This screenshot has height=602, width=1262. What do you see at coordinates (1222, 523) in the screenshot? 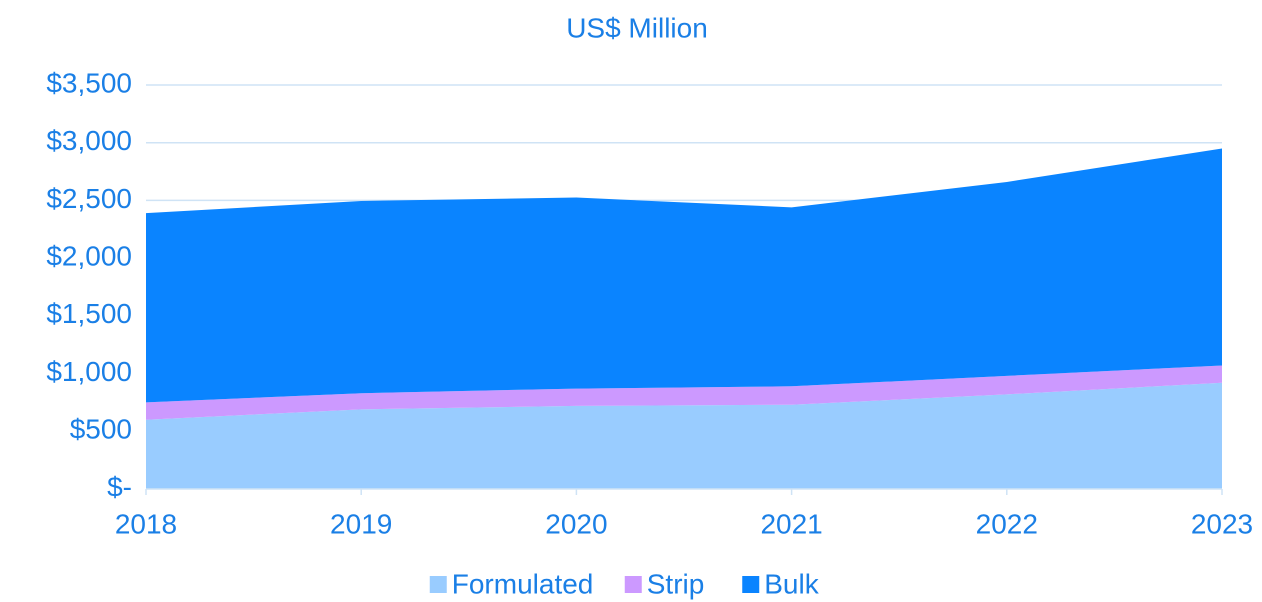
I see `x-tick-label: 2023` at bounding box center [1222, 523].